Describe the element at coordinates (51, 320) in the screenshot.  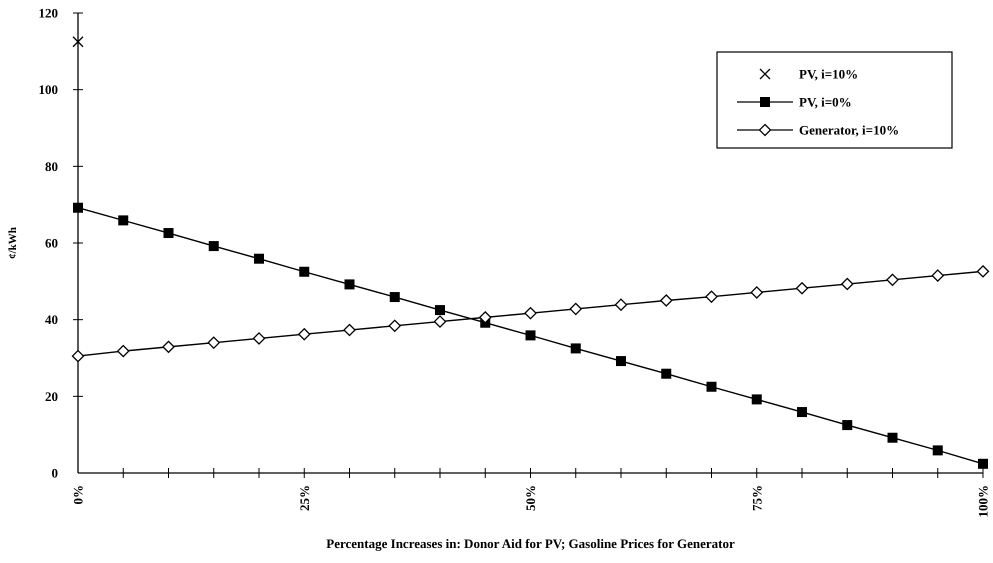
I see `y-tick-label: 40` at that location.